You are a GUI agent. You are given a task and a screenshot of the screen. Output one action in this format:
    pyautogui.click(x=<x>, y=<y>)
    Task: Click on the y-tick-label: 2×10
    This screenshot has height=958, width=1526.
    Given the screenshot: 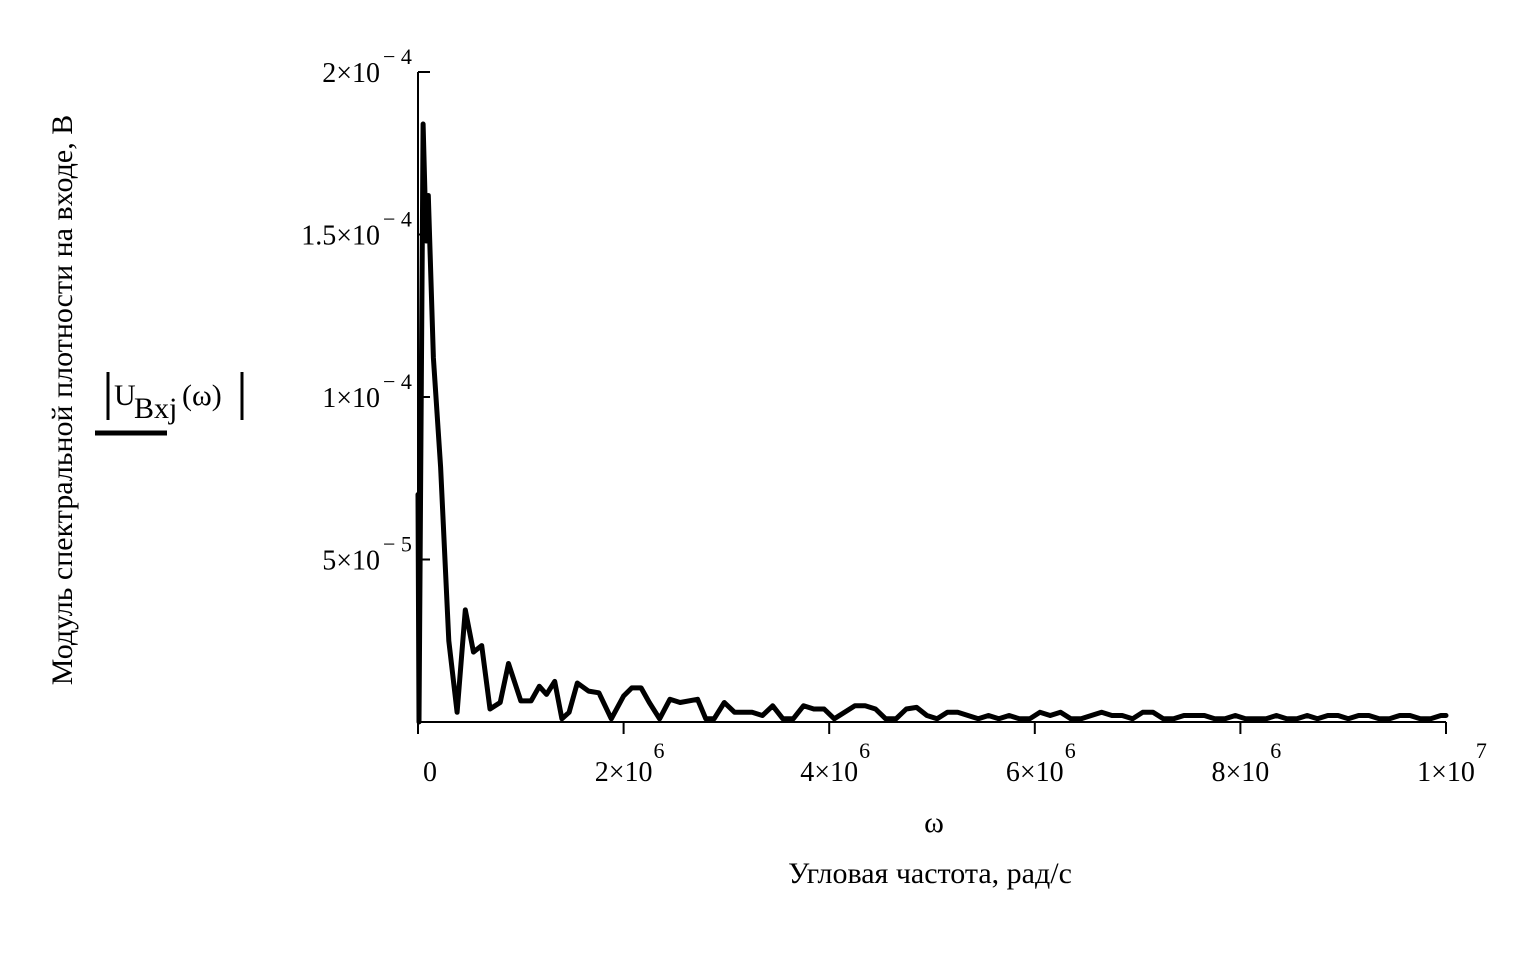 What is the action you would take?
    pyautogui.click(x=351, y=73)
    